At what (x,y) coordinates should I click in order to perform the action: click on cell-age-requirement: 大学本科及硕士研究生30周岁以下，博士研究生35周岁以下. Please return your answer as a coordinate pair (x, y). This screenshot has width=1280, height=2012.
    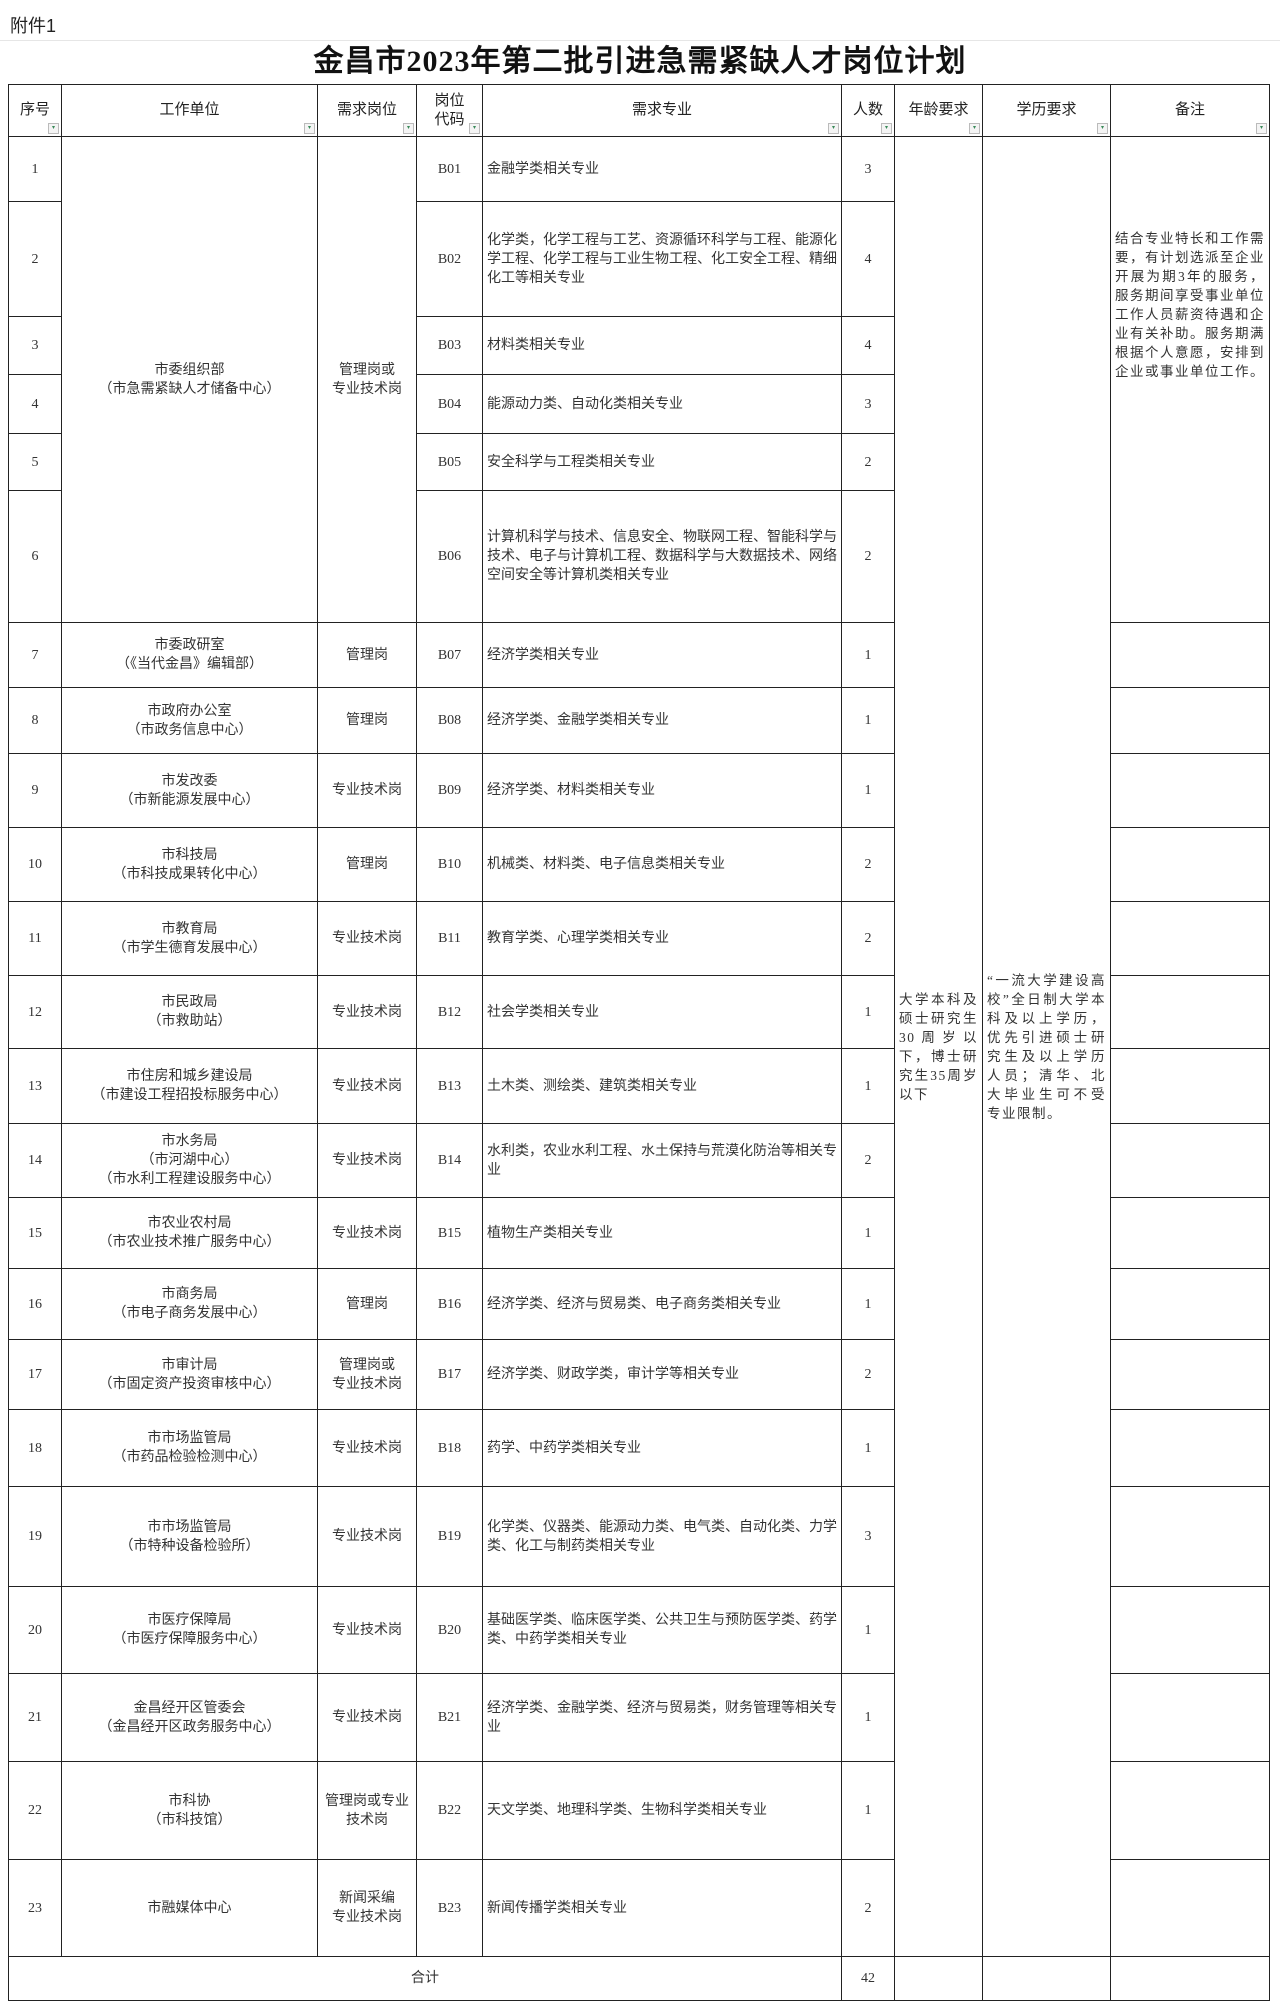
    Looking at the image, I should click on (938, 1046).